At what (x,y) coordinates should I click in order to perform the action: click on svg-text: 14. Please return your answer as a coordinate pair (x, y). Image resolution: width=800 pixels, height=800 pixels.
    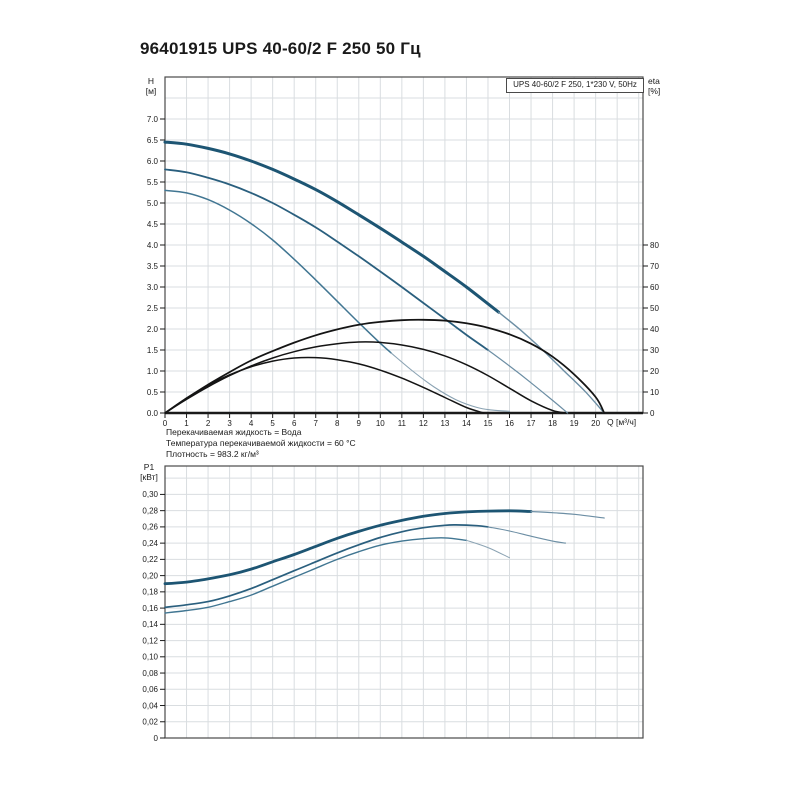
    Looking at the image, I should click on (466, 423).